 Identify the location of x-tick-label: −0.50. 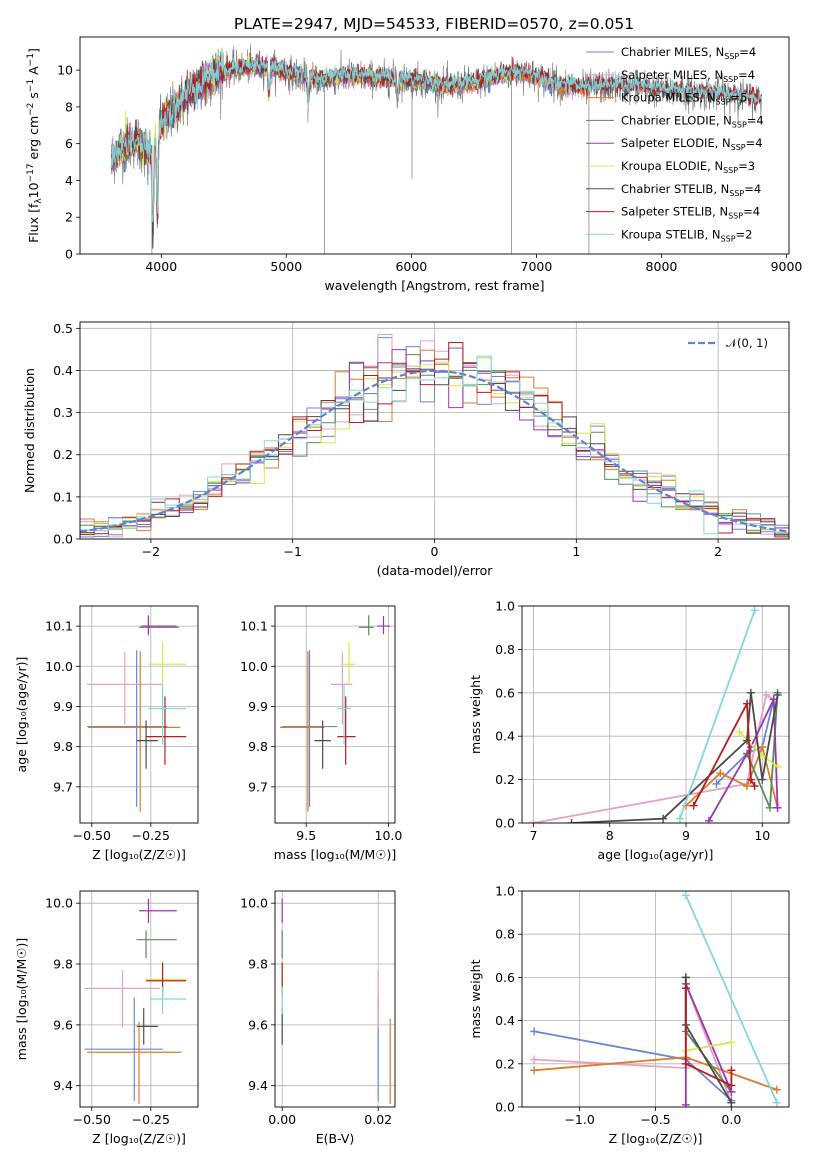
(92, 1119).